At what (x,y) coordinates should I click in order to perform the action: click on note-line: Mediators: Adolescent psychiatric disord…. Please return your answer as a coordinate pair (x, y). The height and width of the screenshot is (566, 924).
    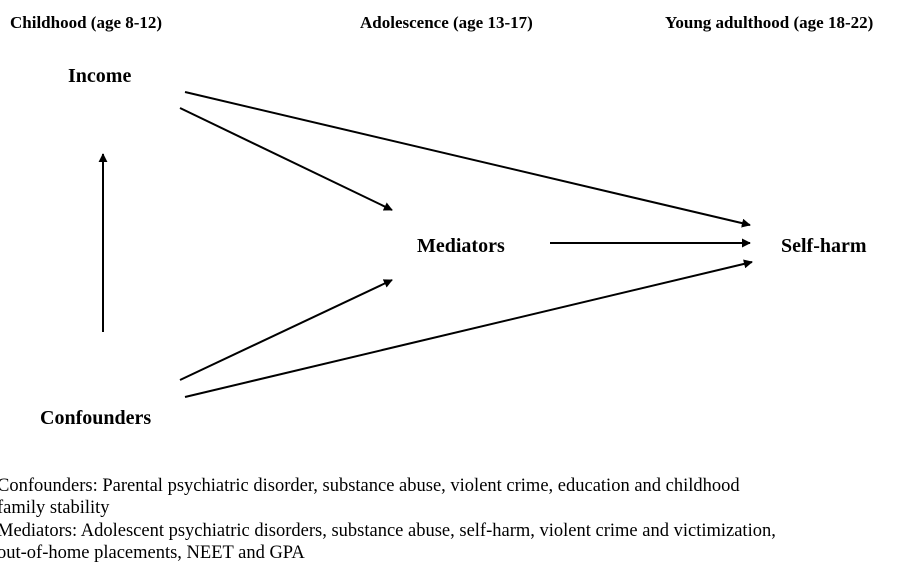
    Looking at the image, I should click on (388, 531).